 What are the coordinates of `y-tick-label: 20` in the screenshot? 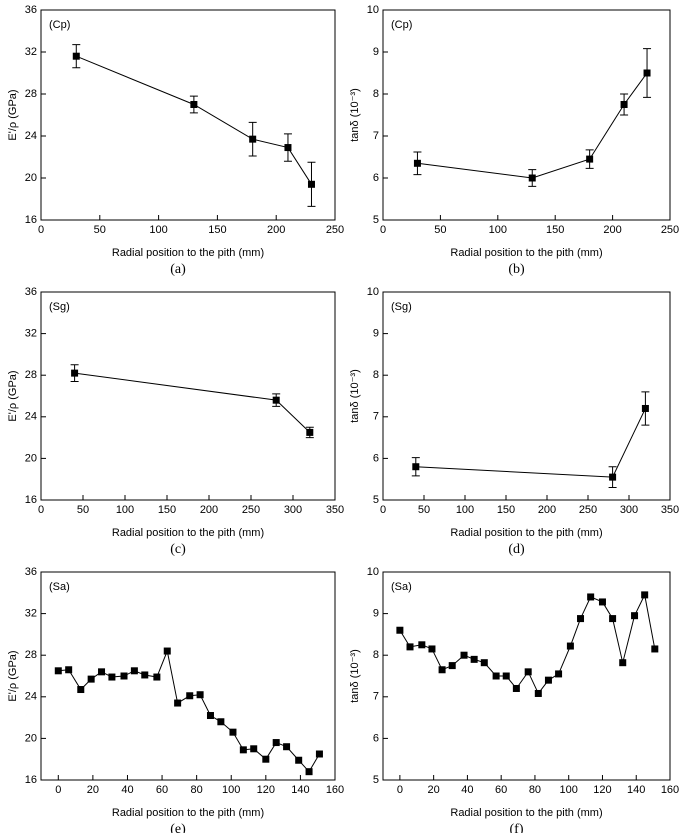 It's located at (31, 458).